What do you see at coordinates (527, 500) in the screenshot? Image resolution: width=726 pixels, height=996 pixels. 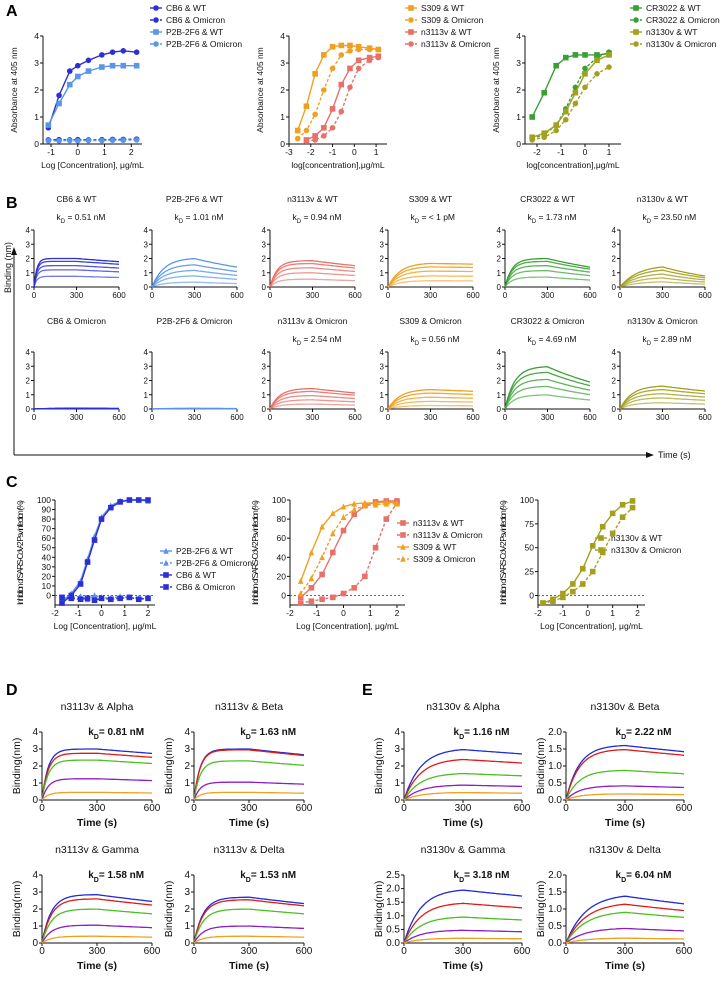 I see `y-tick-label: 100` at bounding box center [527, 500].